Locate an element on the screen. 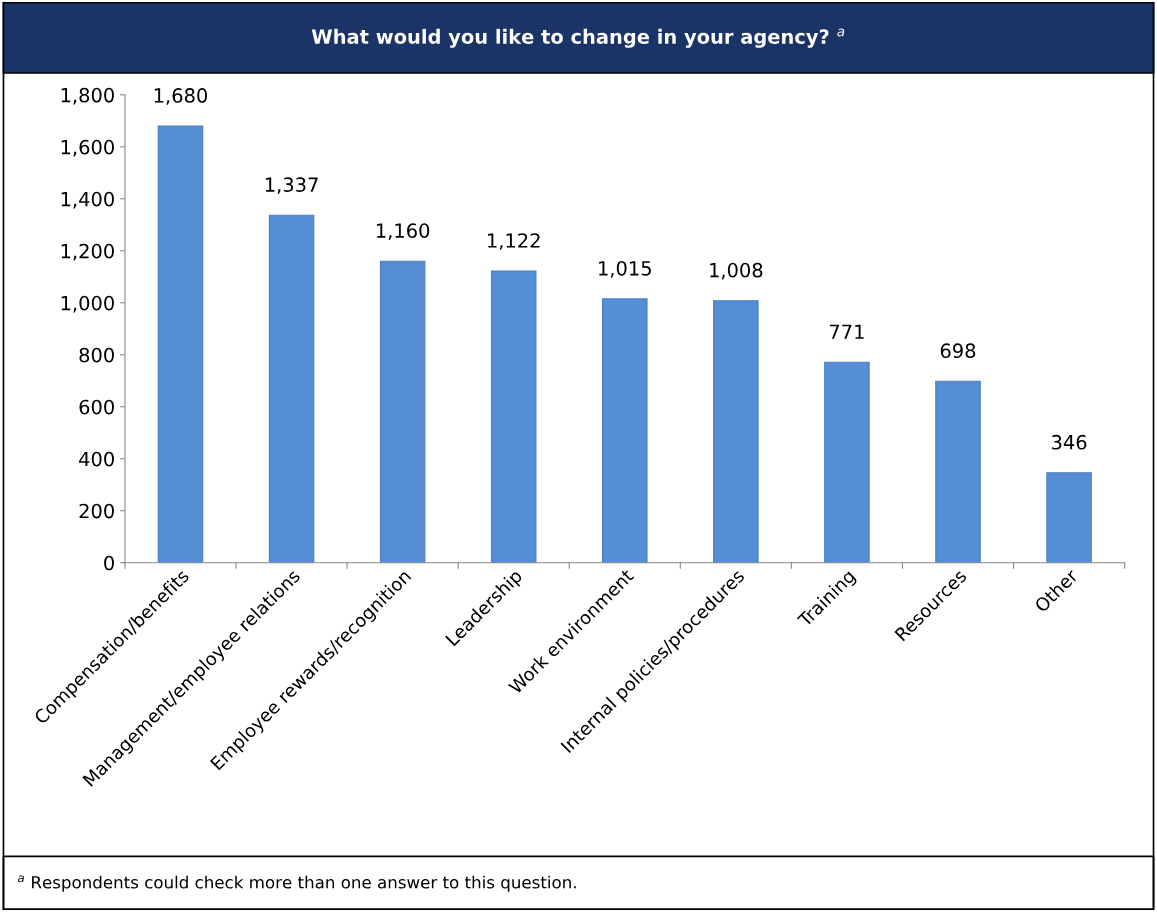  data-label: 1,008 is located at coordinates (736, 271).